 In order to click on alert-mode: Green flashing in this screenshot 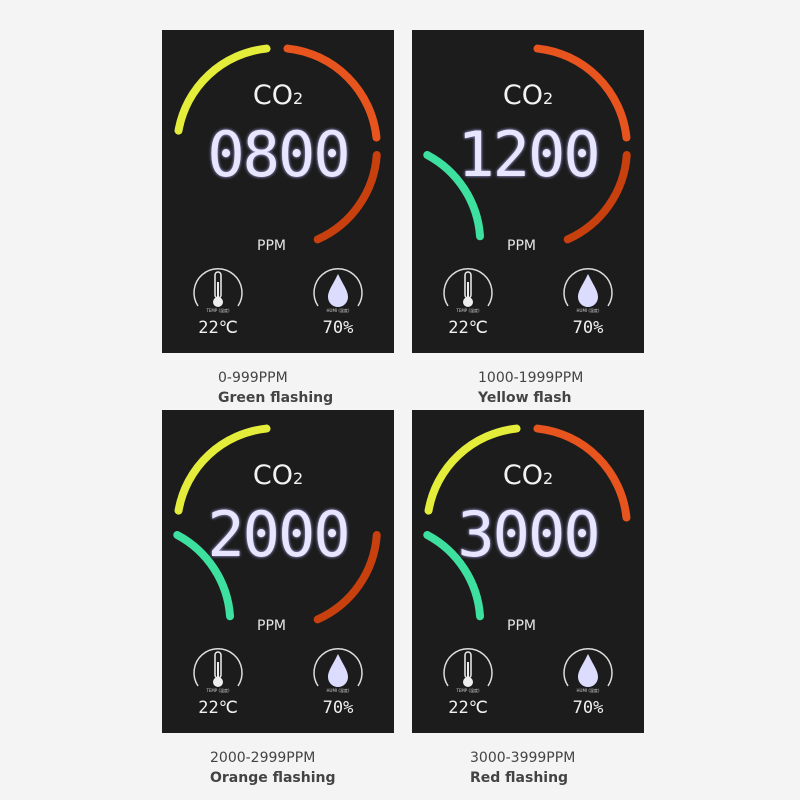, I will do `click(276, 398)`.